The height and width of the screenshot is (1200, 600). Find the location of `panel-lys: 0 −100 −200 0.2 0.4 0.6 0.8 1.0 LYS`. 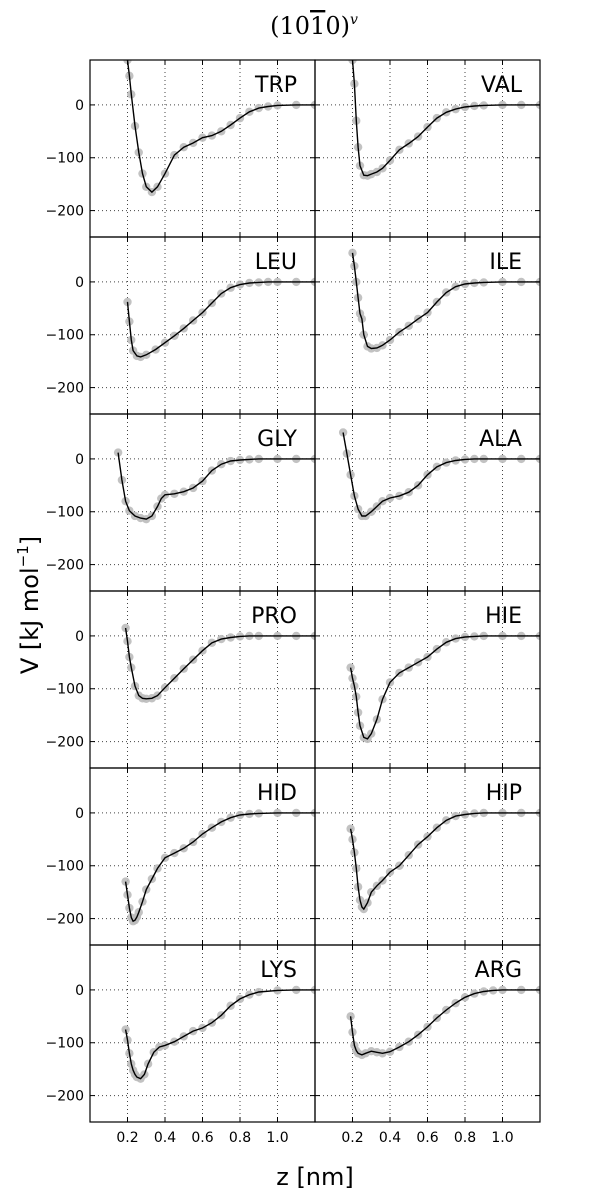

panel-lys: 0 −100 −200 0.2 0.4 0.6 0.8 1.0 LYS is located at coordinates (181, 1045).